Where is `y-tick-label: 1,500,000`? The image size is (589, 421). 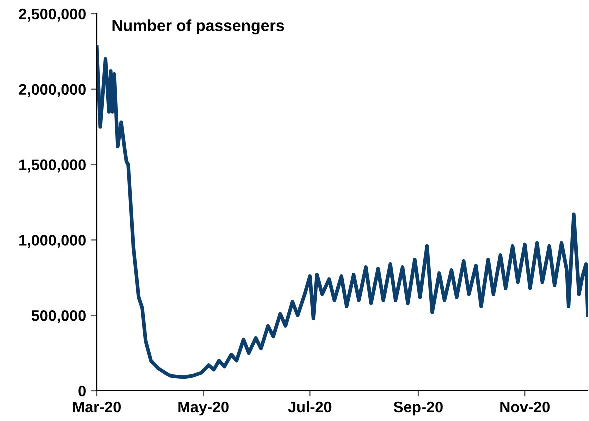 y-tick-label: 1,500,000 is located at coordinates (53, 166).